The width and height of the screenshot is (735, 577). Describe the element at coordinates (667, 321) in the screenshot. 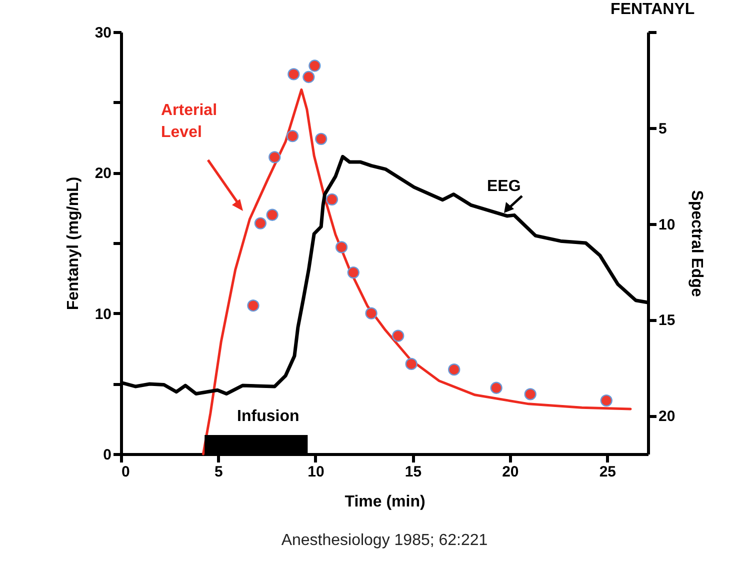

I see `y2-tick-label: 15` at that location.